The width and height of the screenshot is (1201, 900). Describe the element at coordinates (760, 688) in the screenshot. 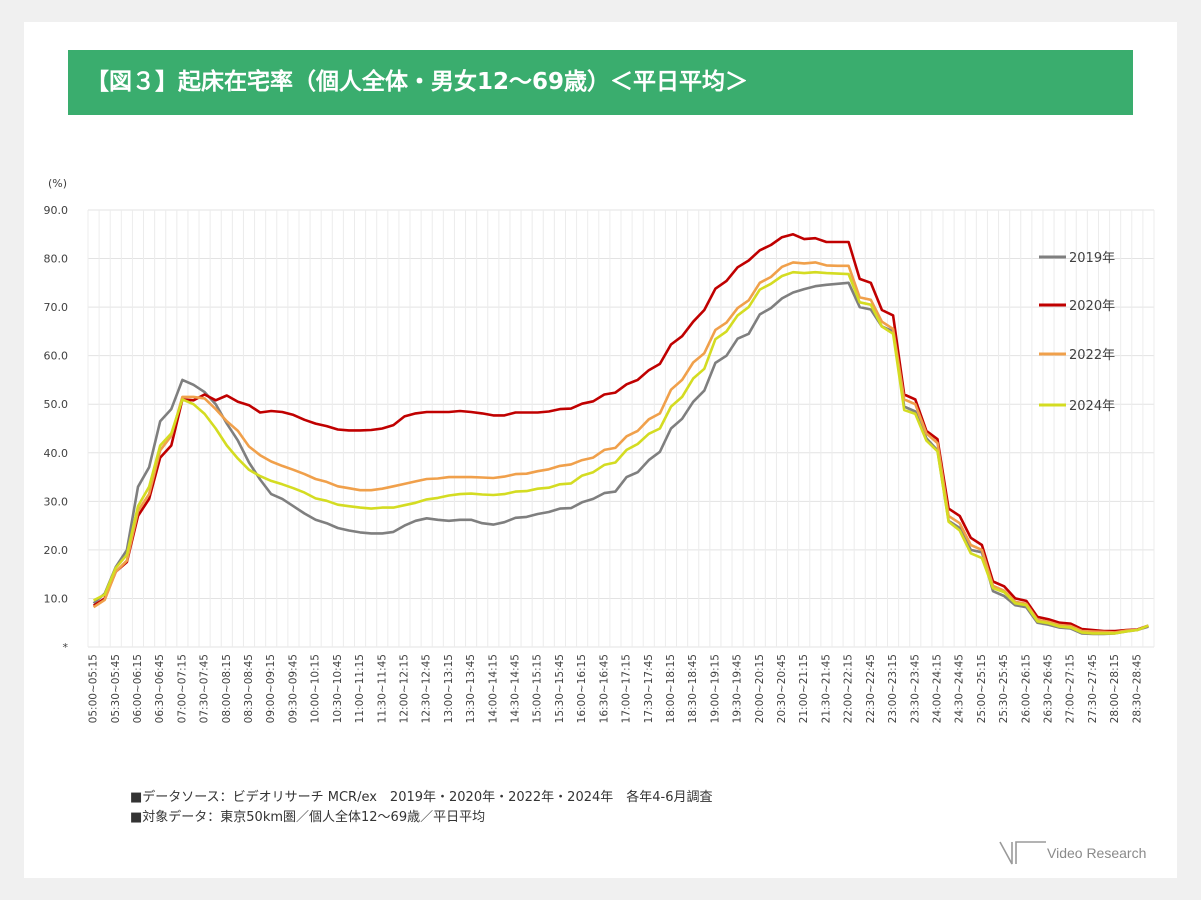

I see `x-tick-label: 20:00~20:15` at that location.